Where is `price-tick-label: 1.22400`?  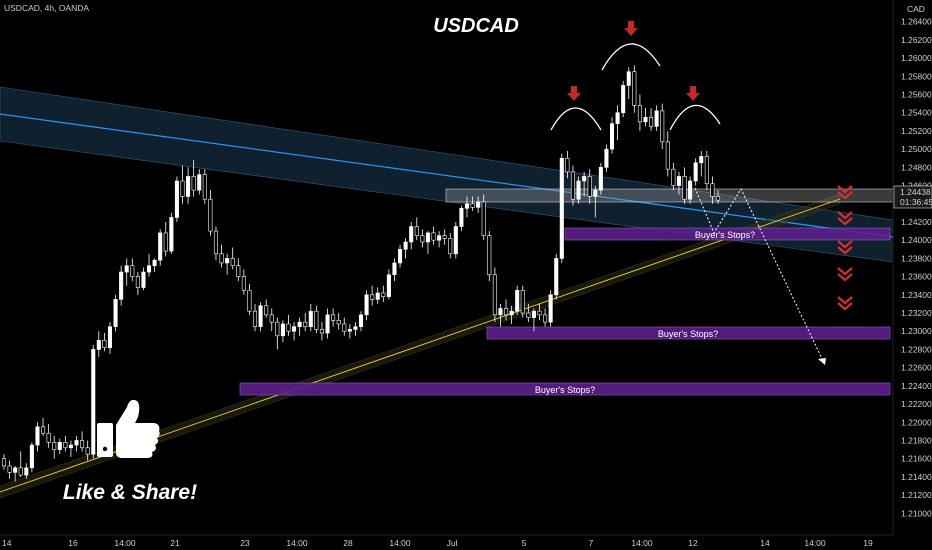
price-tick-label: 1.22400 is located at coordinates (916, 386).